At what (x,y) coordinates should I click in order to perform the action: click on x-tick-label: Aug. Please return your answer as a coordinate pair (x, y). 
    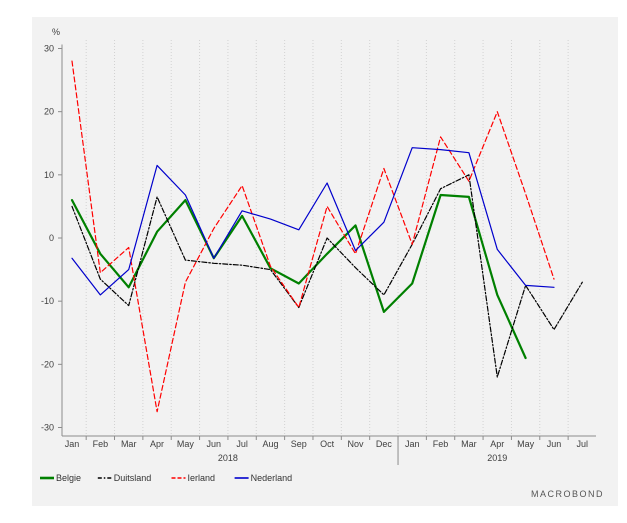
    Looking at the image, I should click on (270, 444).